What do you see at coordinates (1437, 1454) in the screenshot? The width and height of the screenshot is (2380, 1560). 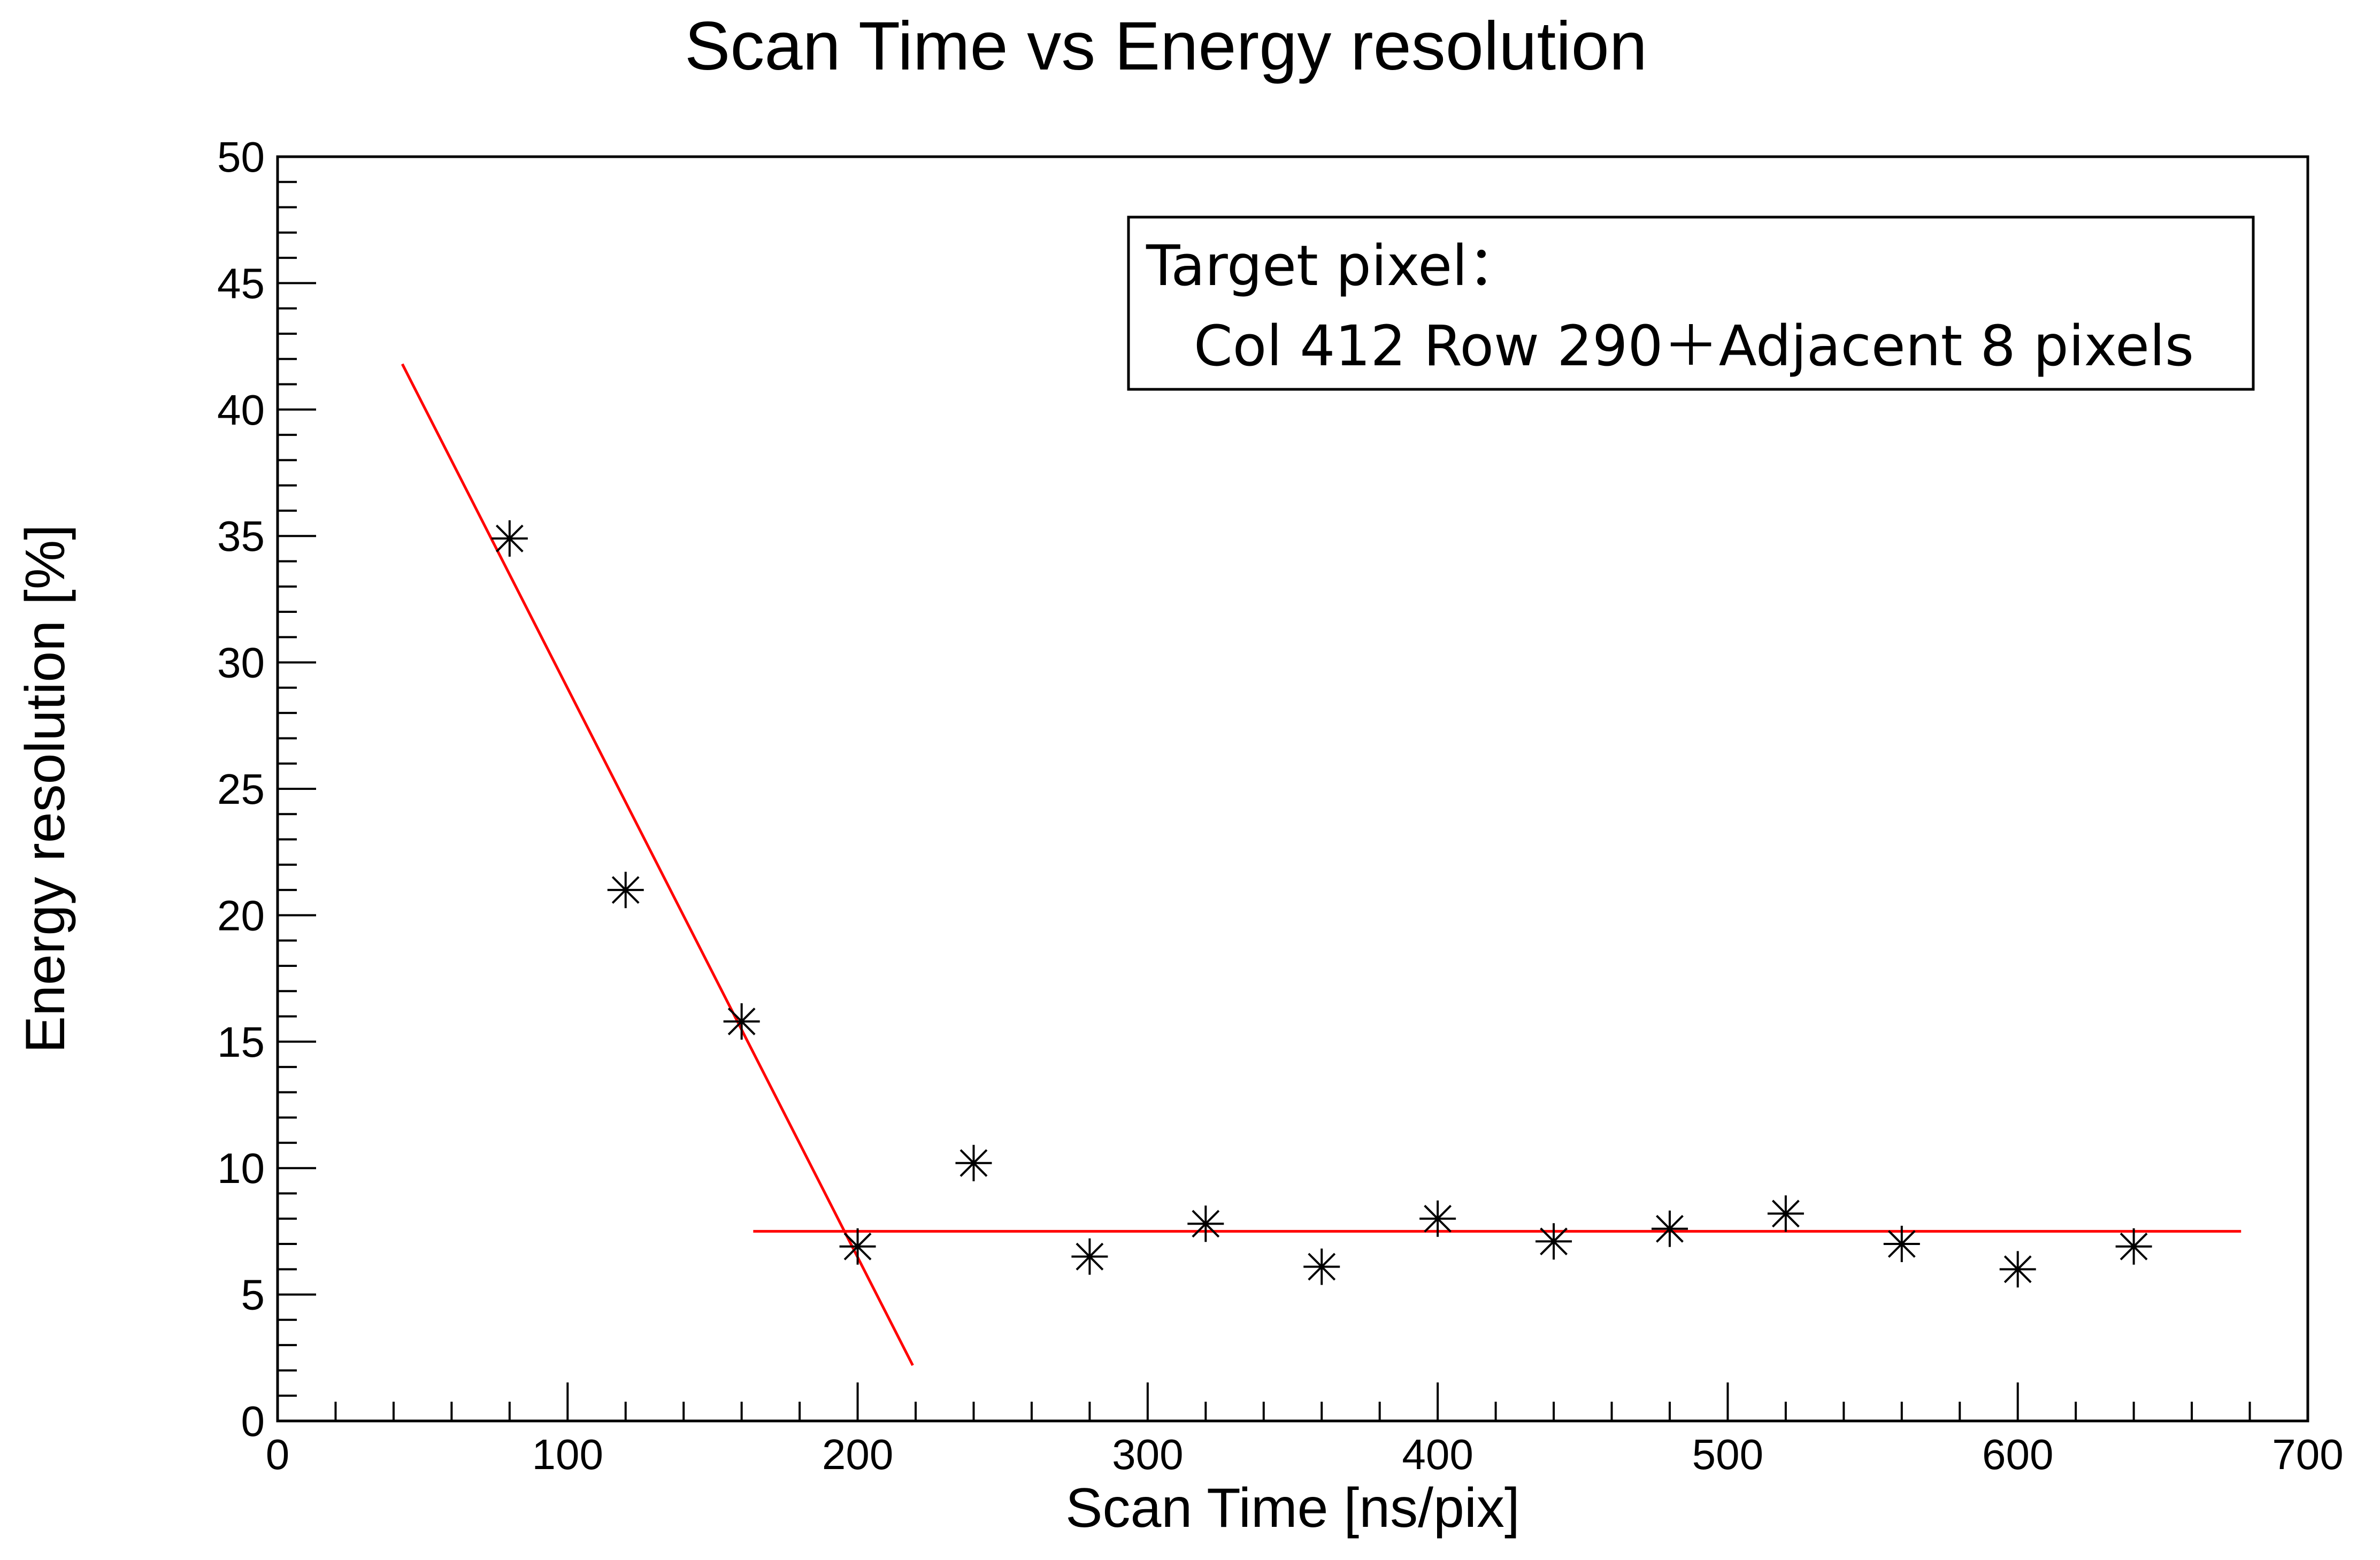 I see `x-tick-label: 400` at bounding box center [1437, 1454].